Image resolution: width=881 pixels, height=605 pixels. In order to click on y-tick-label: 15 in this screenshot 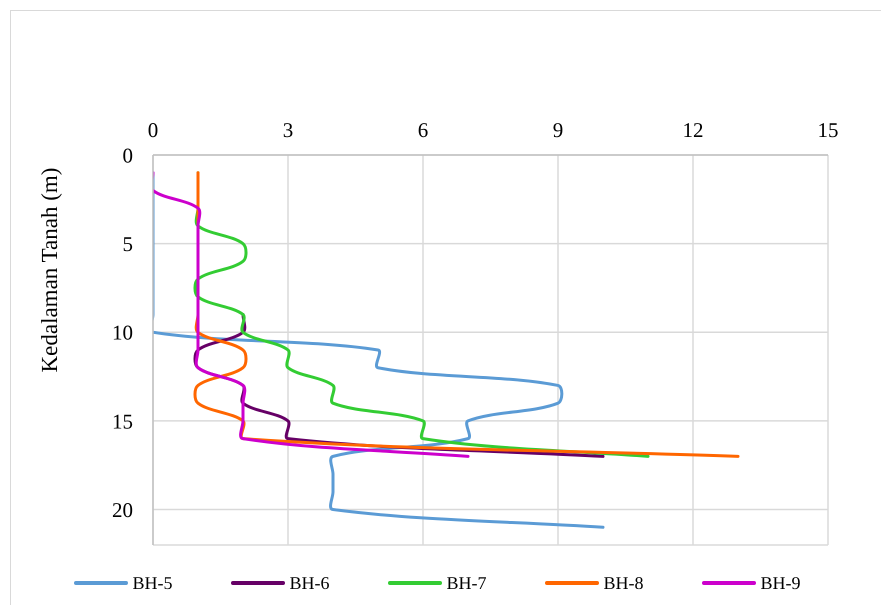, I will do `click(122, 421)`.